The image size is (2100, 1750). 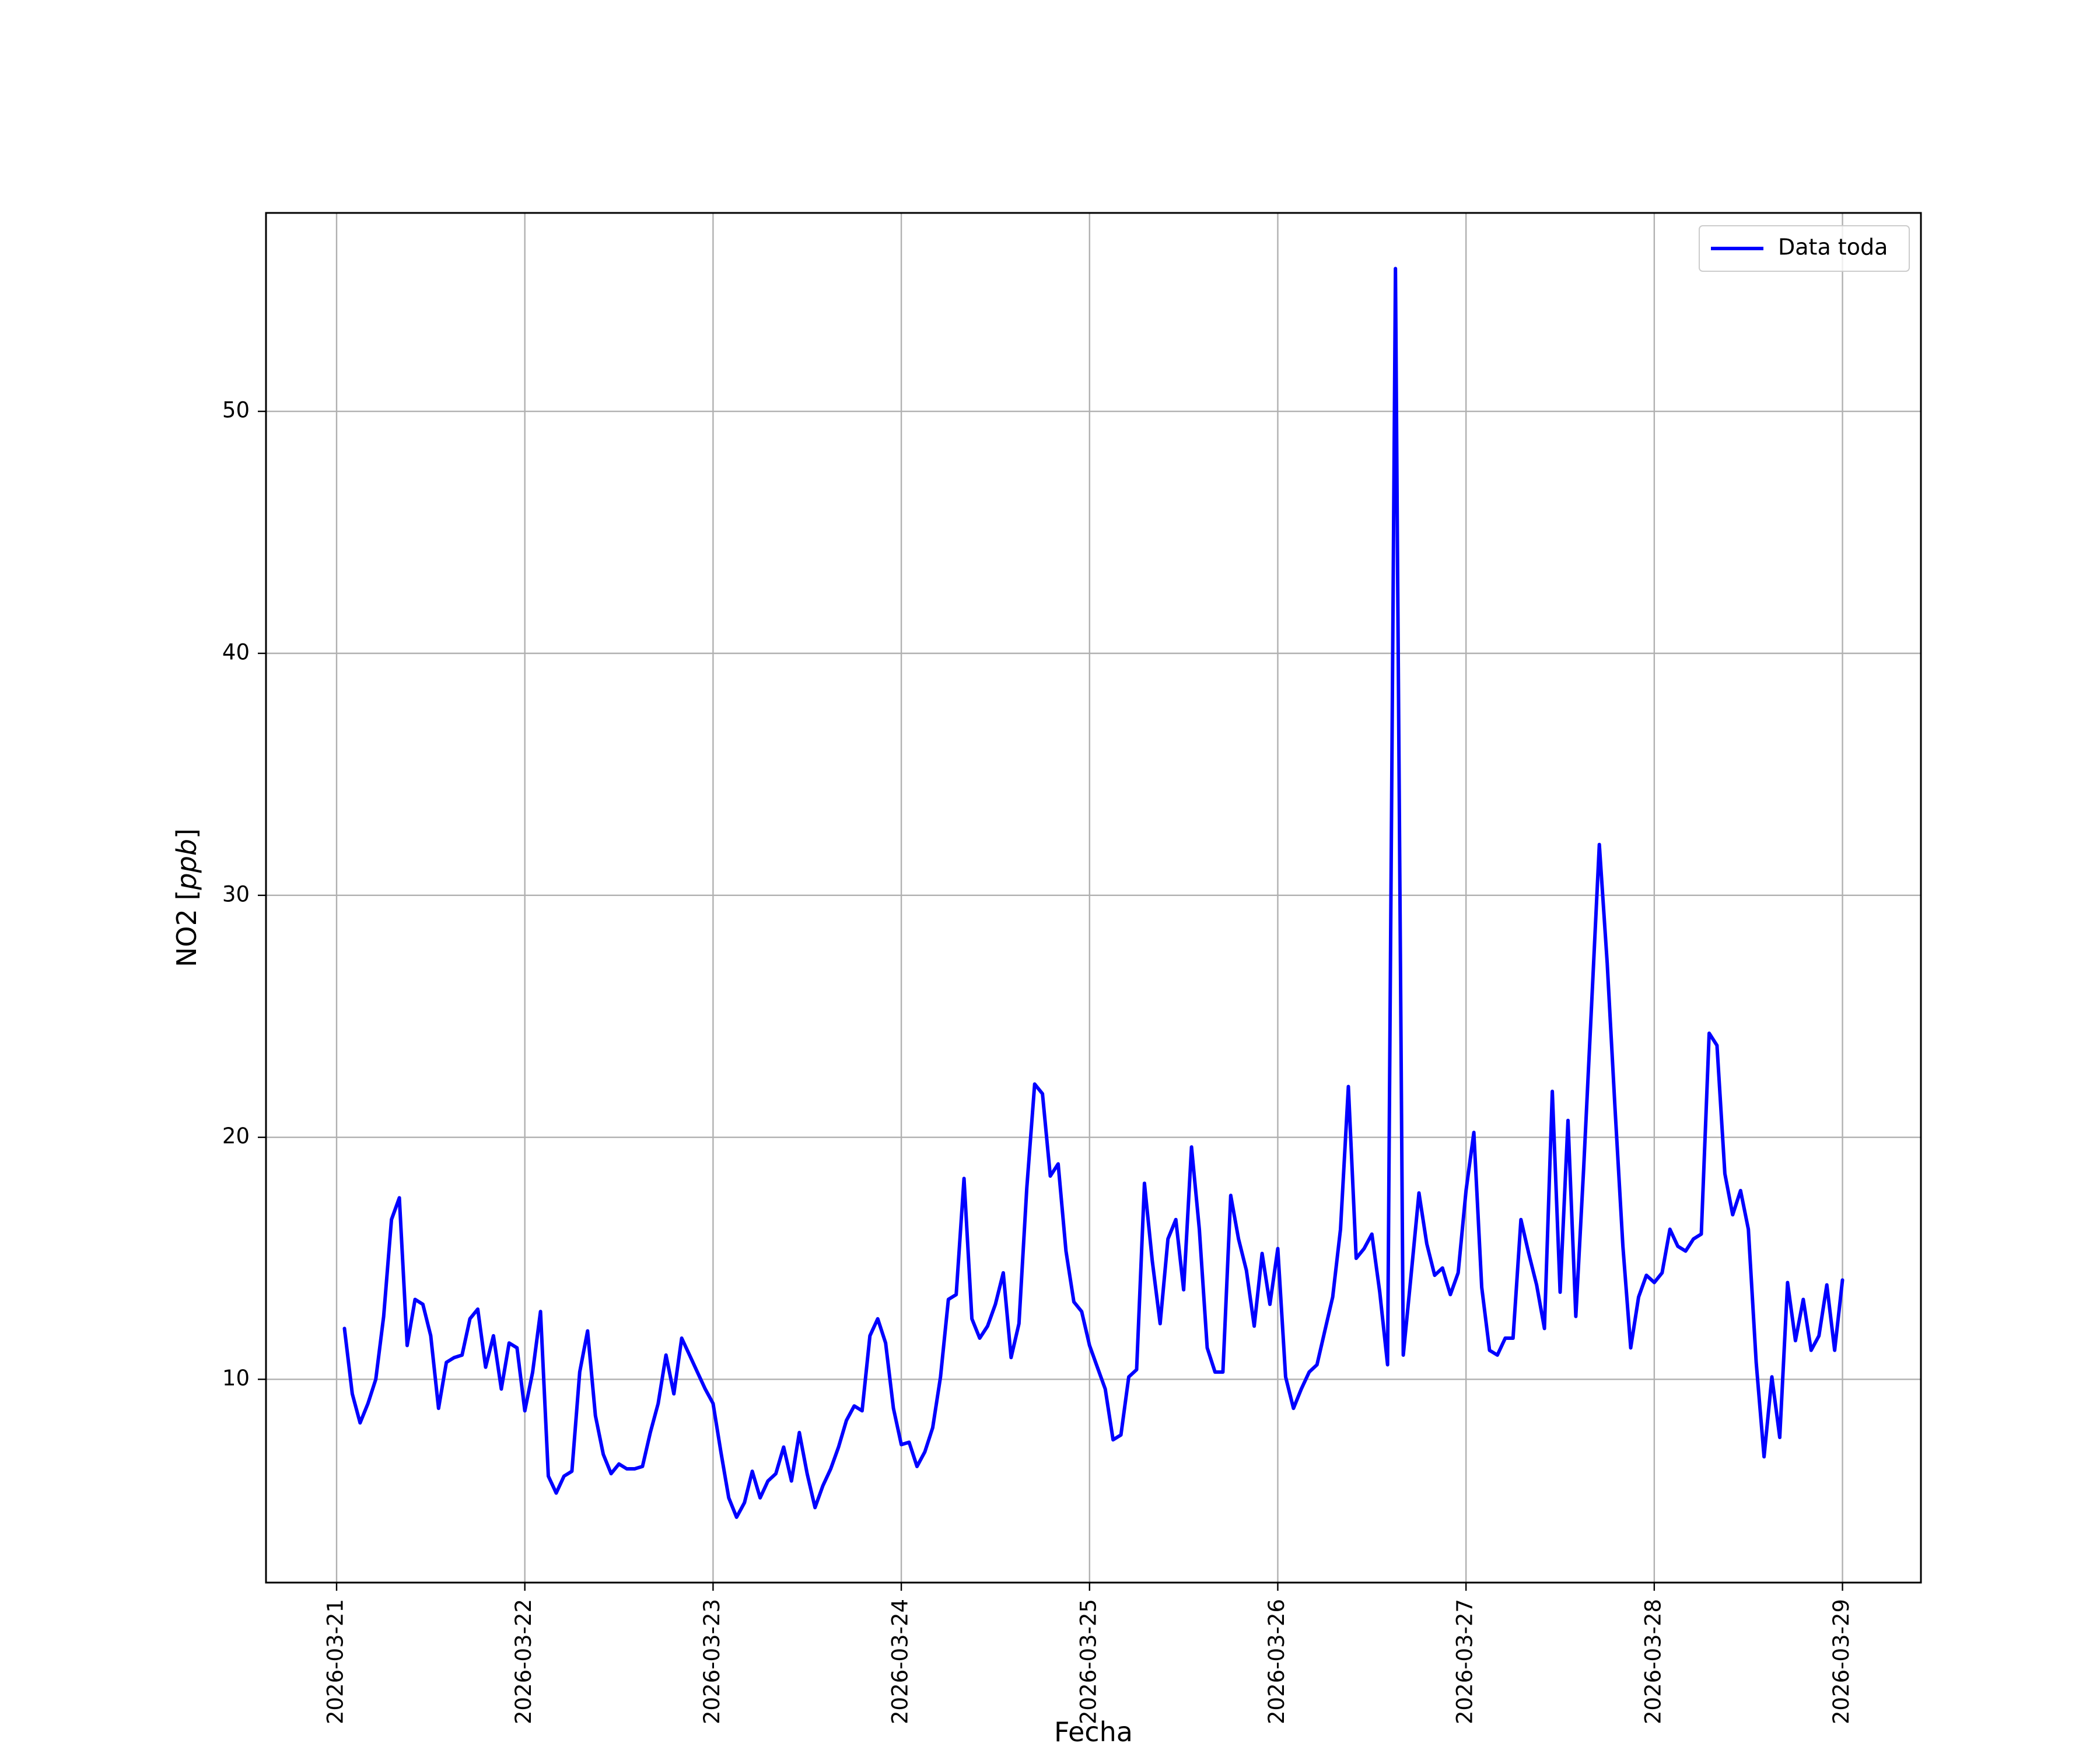 What do you see at coordinates (1276, 1661) in the screenshot?
I see `x-tick-label: 2026-03-26` at bounding box center [1276, 1661].